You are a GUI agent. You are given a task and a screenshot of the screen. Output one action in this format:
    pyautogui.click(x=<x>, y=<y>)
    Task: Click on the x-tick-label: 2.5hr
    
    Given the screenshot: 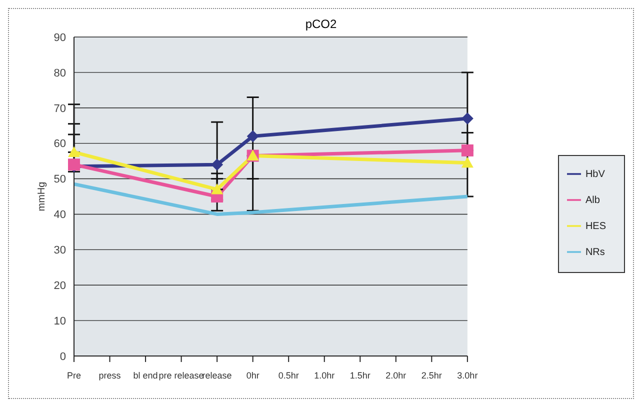 What is the action you would take?
    pyautogui.click(x=431, y=375)
    